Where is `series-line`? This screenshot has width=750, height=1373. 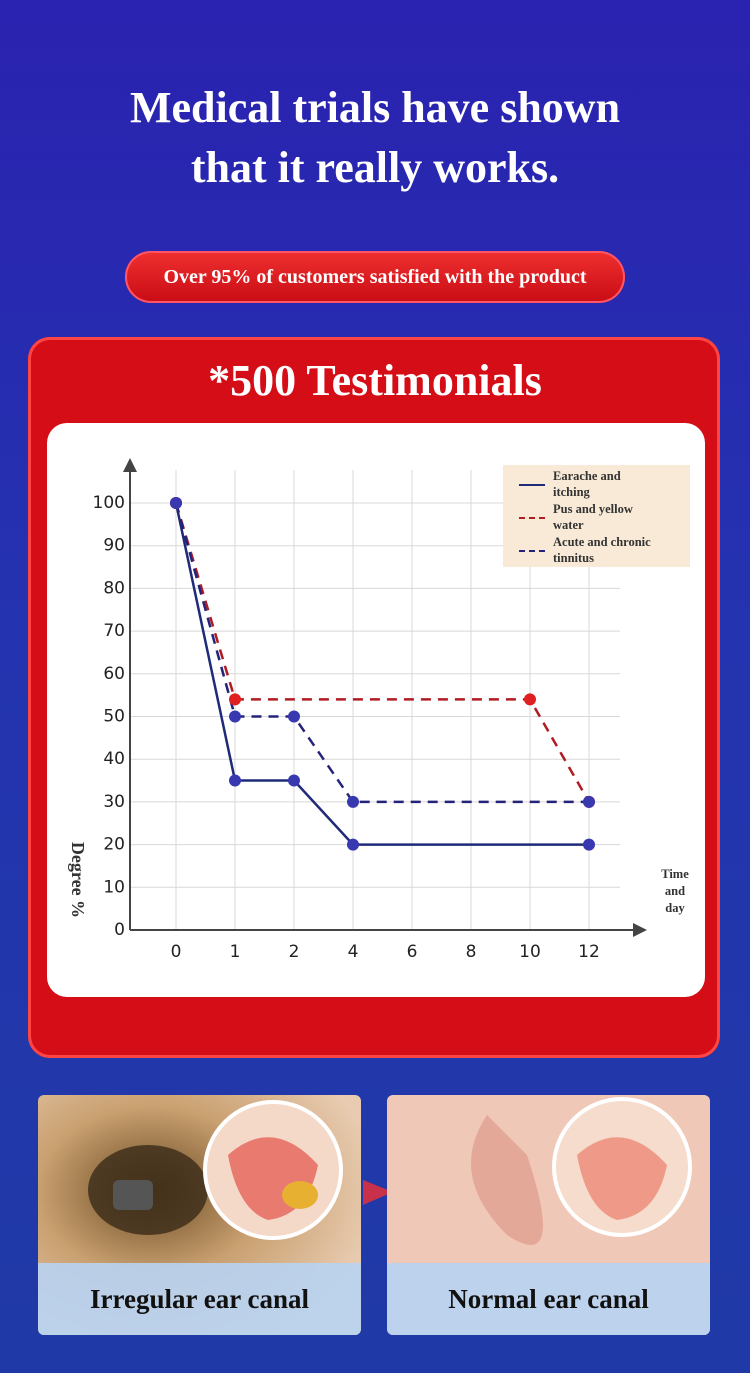
series-line is located at coordinates (382, 652).